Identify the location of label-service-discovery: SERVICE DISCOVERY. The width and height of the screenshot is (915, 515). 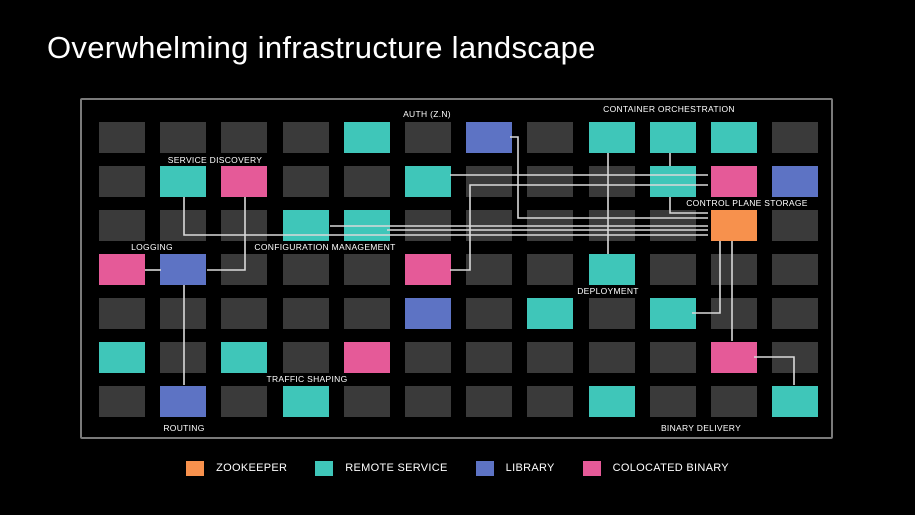
(215, 160).